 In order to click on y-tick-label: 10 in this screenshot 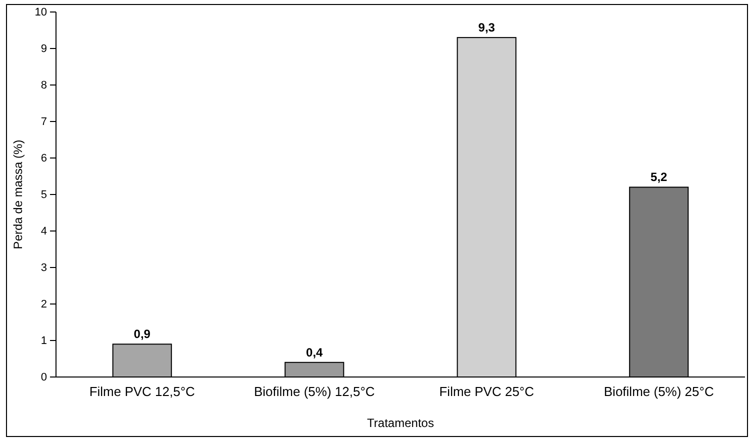, I will do `click(40, 12)`.